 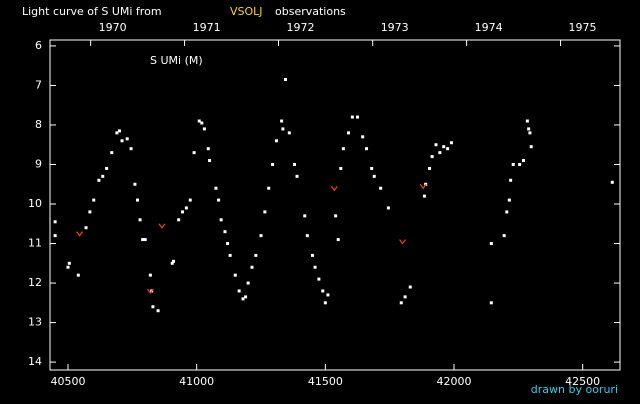 I want to click on x-tick-label: 42000, so click(x=454, y=381).